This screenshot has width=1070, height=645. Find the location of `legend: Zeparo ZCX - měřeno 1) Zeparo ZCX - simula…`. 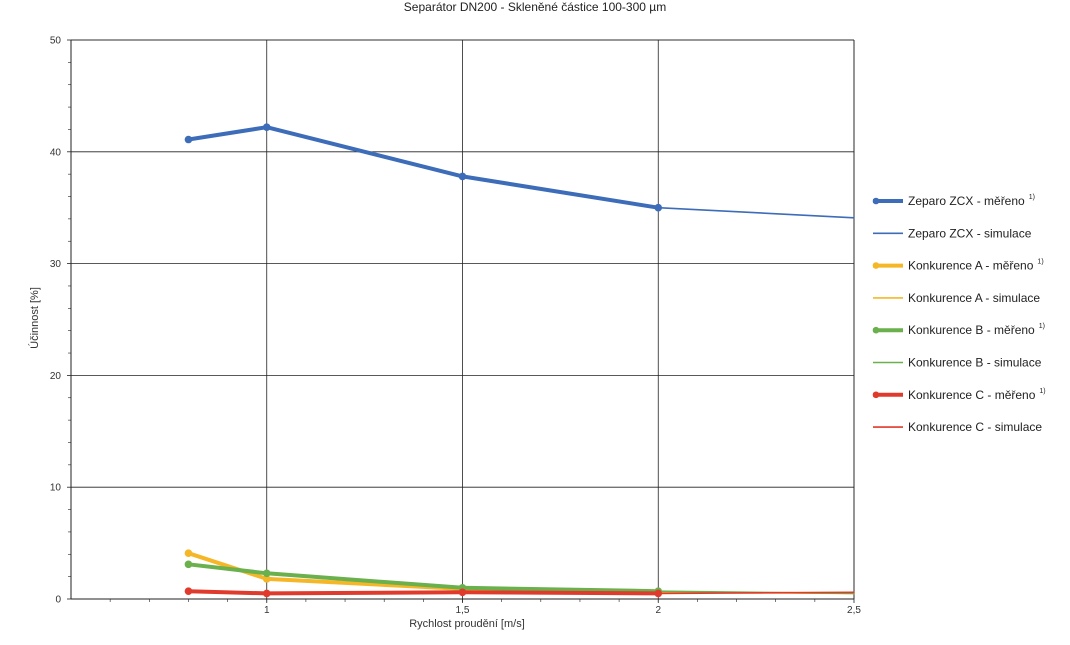

legend: Zeparo ZCX - měřeno 1) Zeparo ZCX - simula… is located at coordinates (959, 314).